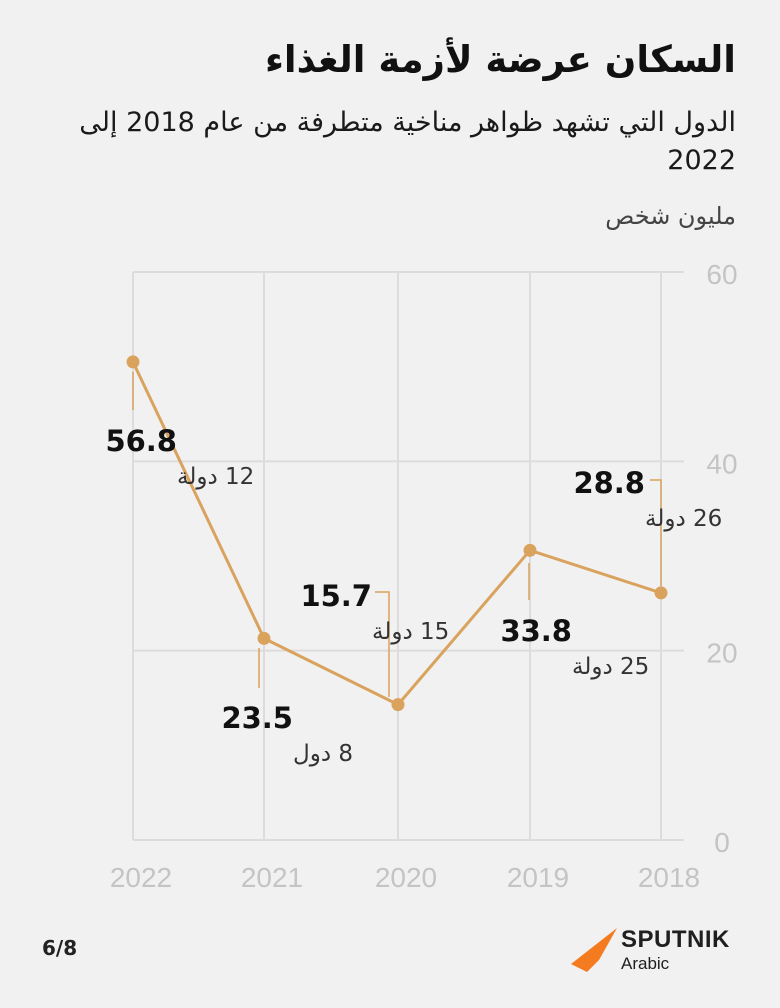  What do you see at coordinates (645, 963) in the screenshot?
I see `brand-subtitle: Arabic` at bounding box center [645, 963].